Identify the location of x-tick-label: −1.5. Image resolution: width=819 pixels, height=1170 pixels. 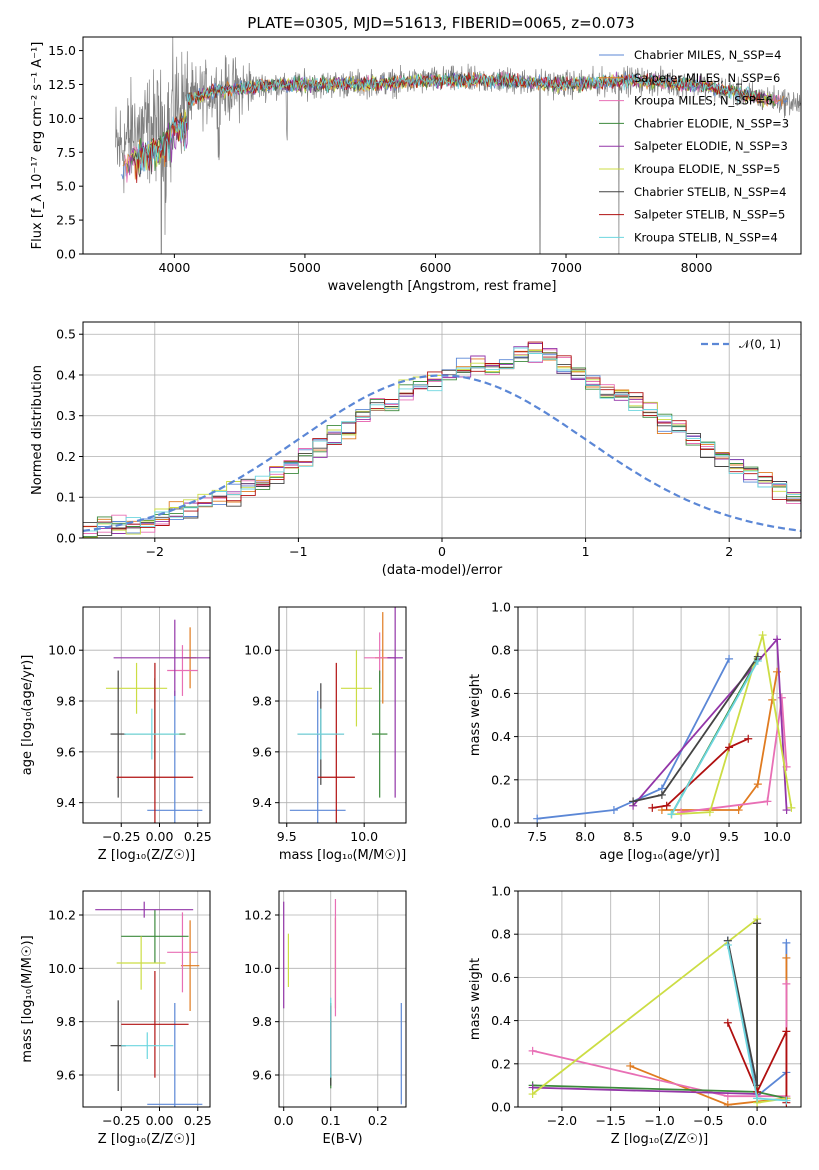
(611, 1120).